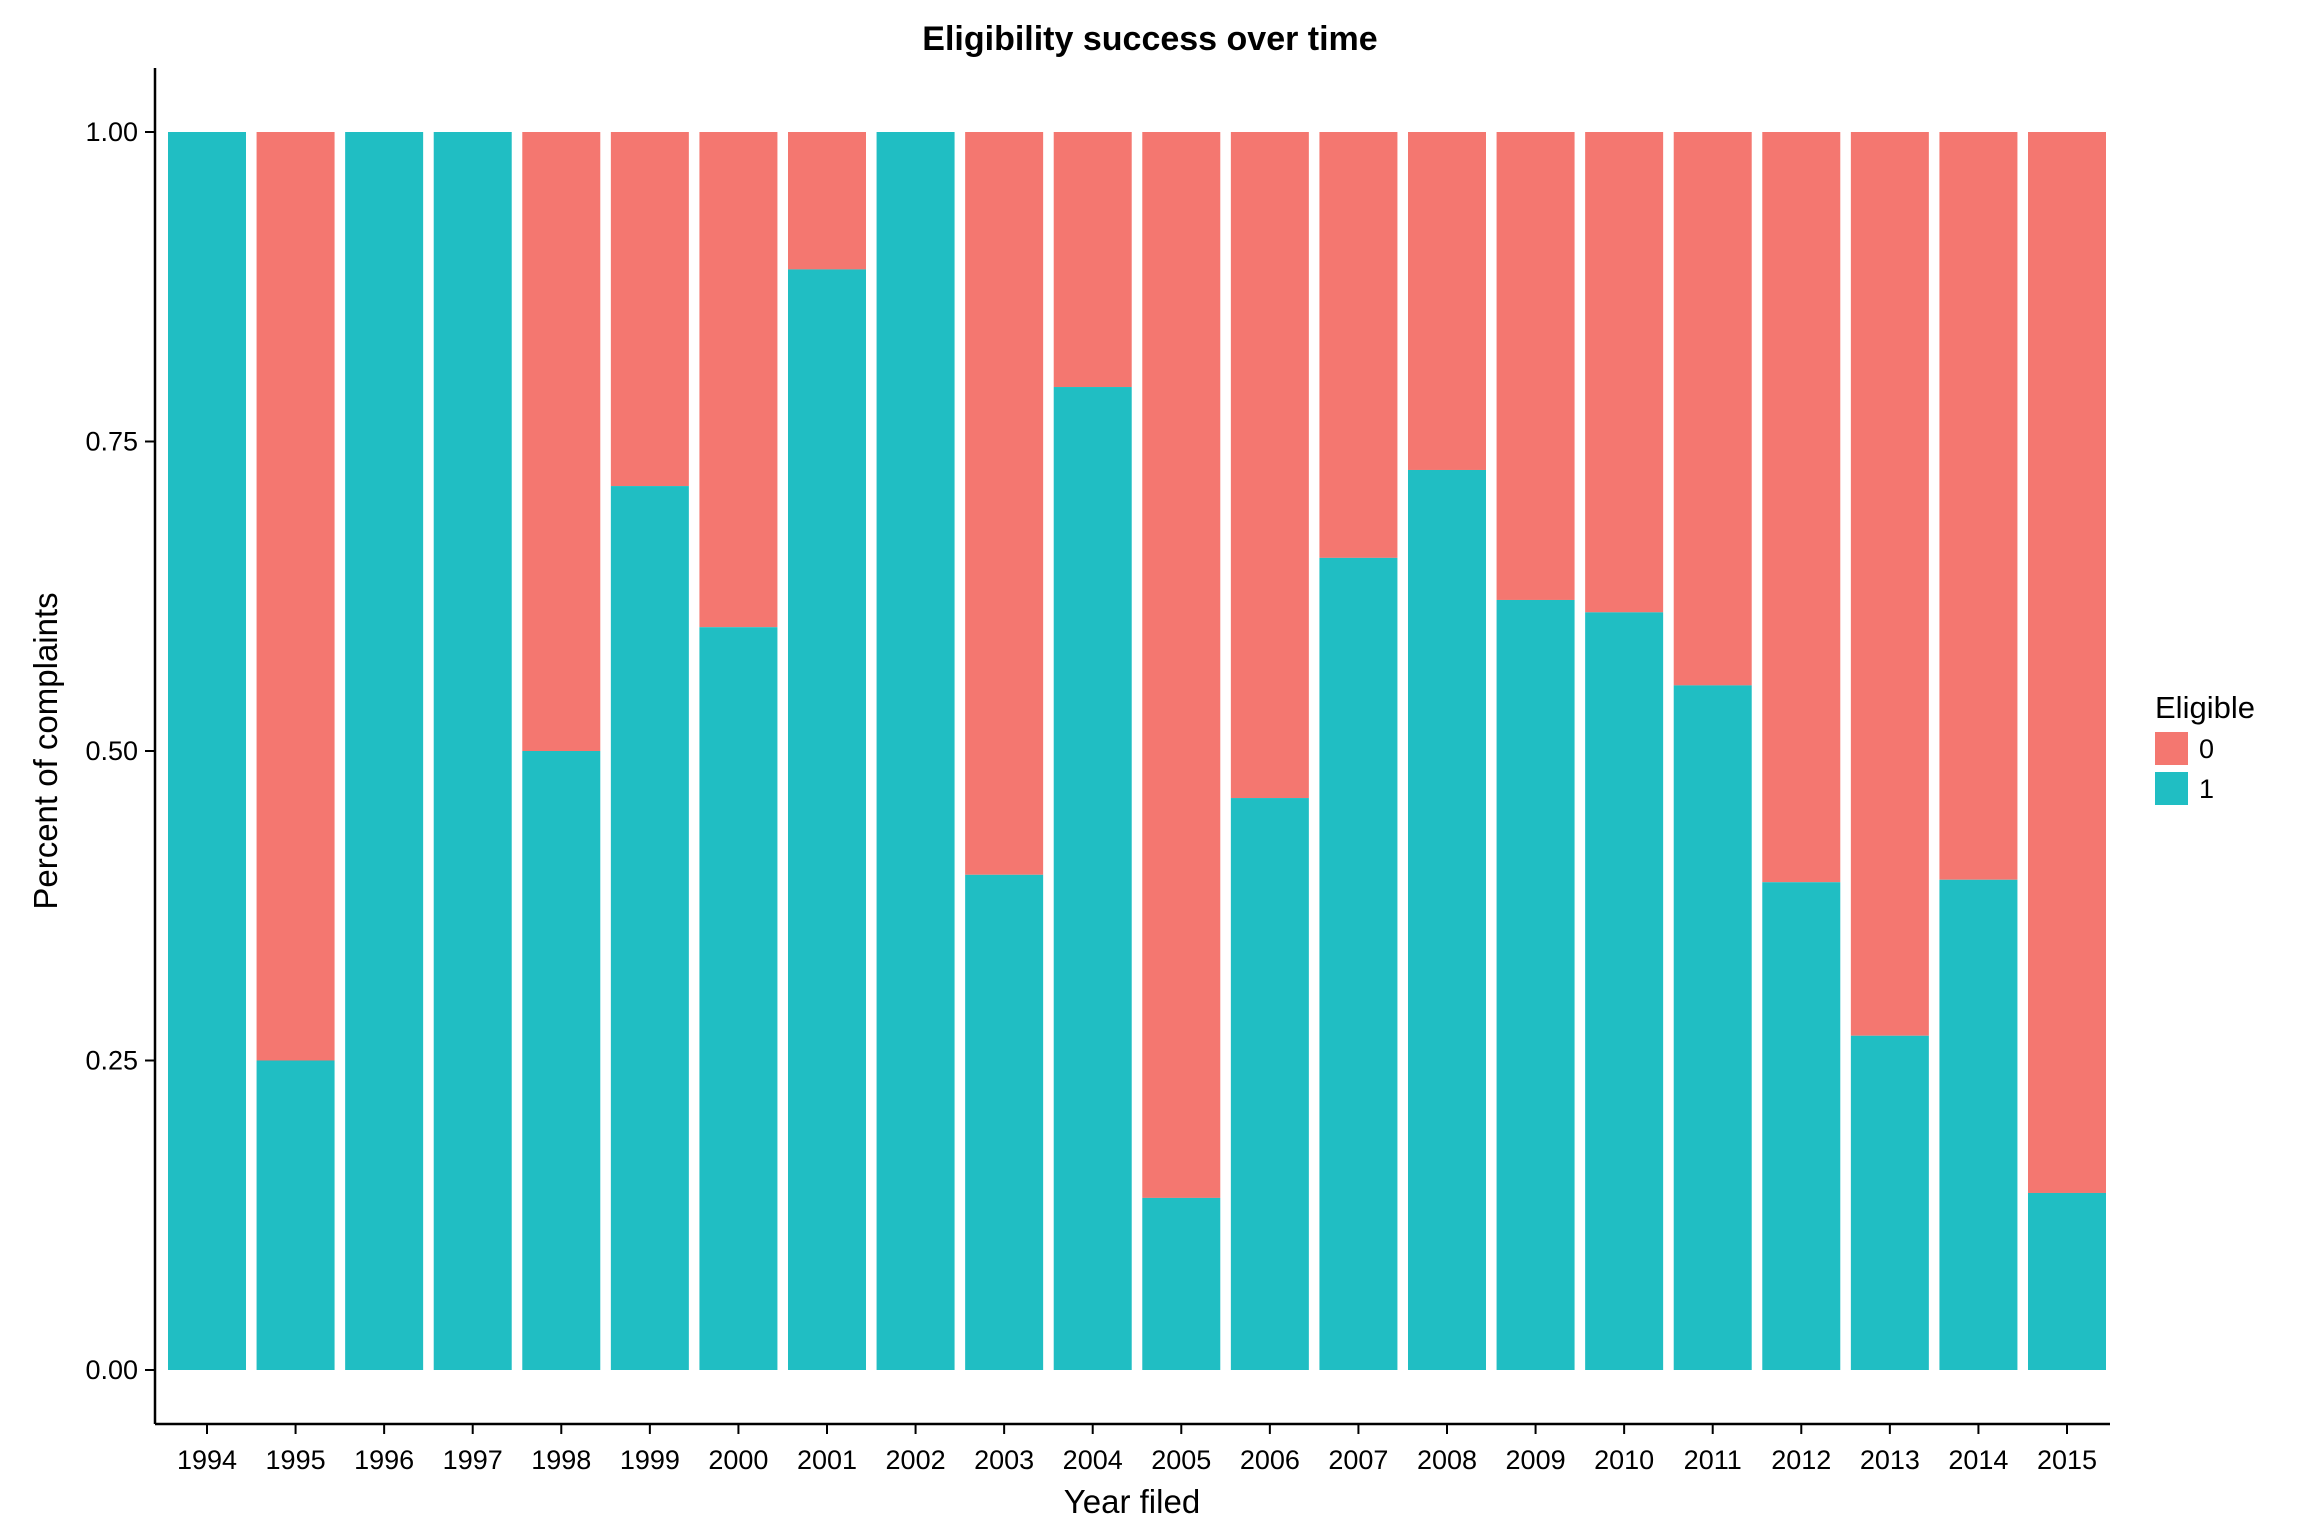 The width and height of the screenshot is (2304, 1536). What do you see at coordinates (2206, 789) in the screenshot?
I see `legend-label-1: 1` at bounding box center [2206, 789].